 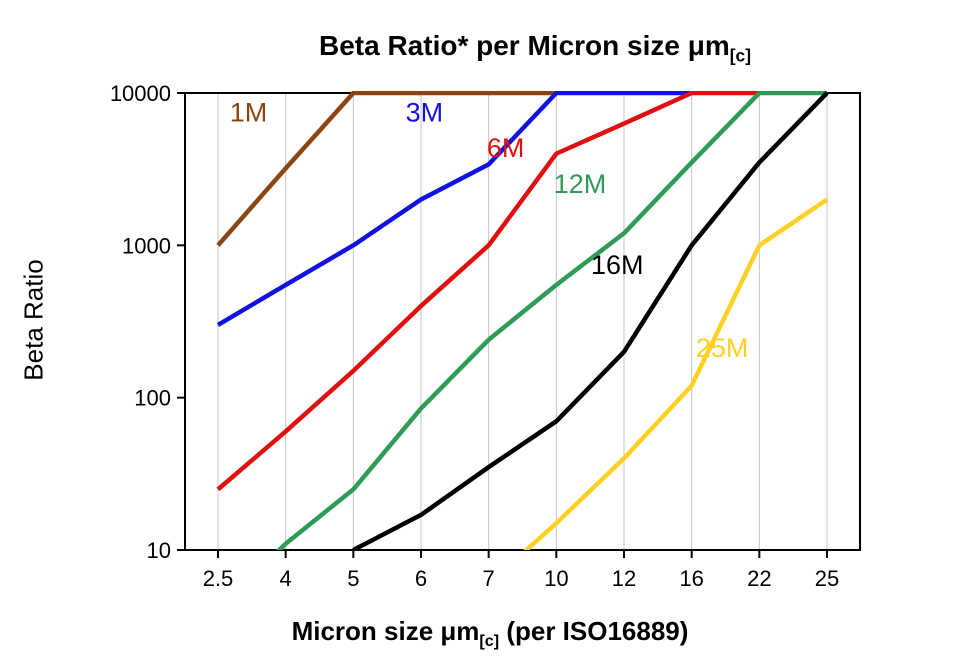 What do you see at coordinates (425, 112) in the screenshot?
I see `series-label-3M: 3M` at bounding box center [425, 112].